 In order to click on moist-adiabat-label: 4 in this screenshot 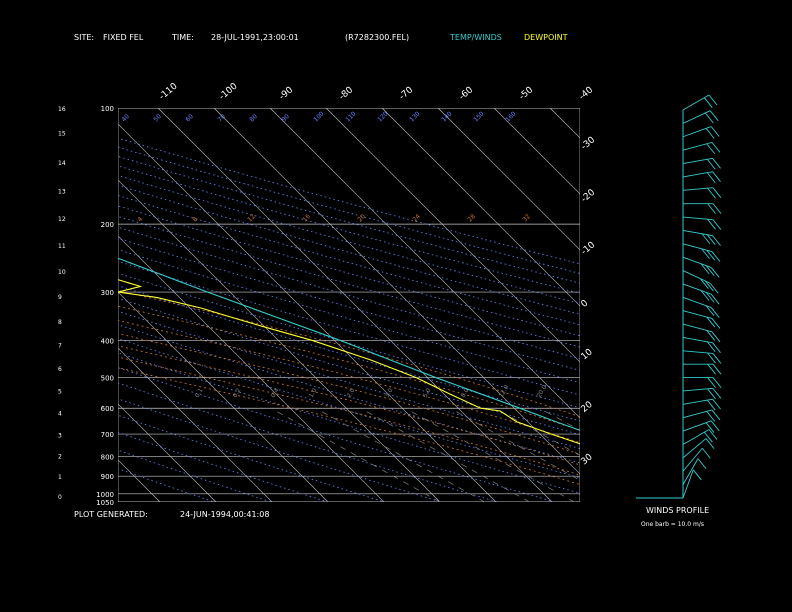, I will do `click(140, 220)`.